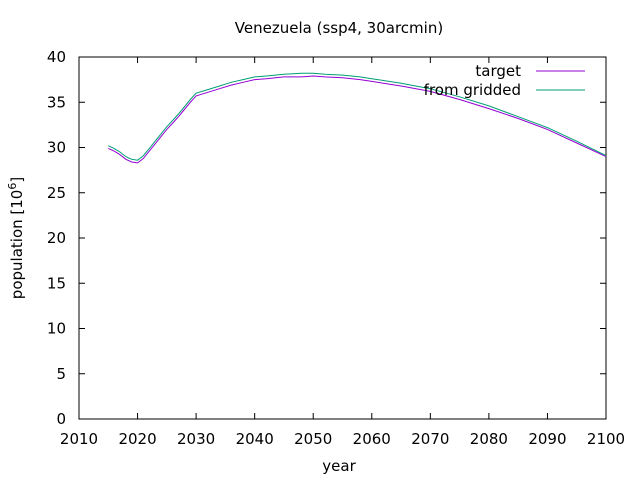 Image resolution: width=640 pixels, height=480 pixels. What do you see at coordinates (56, 57) in the screenshot?
I see `y-tick-label: 40` at bounding box center [56, 57].